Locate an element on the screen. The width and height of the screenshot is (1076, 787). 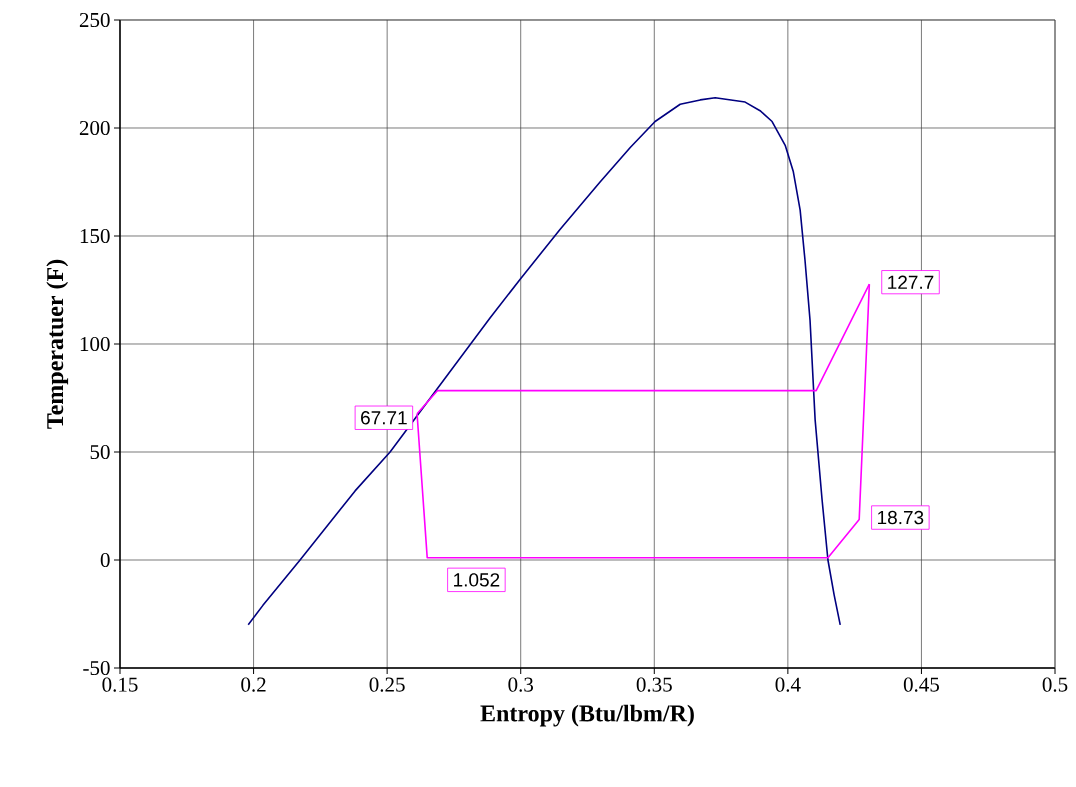
x-tick-label: 0.5 is located at coordinates (1055, 684).